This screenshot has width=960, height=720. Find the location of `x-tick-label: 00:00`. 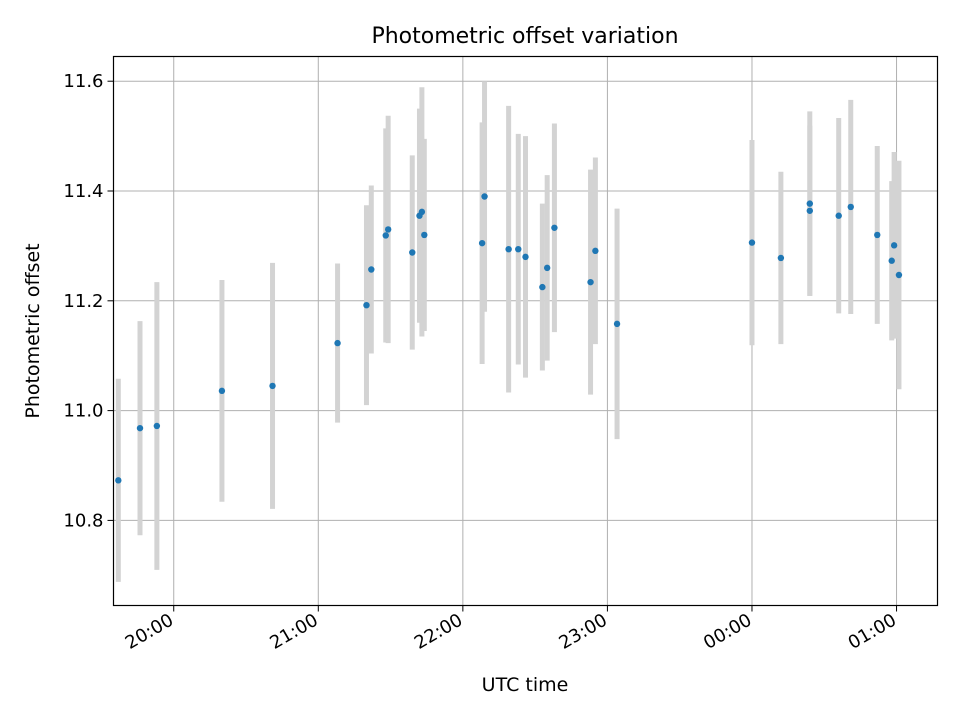

x-tick-label: 00:00 is located at coordinates (727, 632).